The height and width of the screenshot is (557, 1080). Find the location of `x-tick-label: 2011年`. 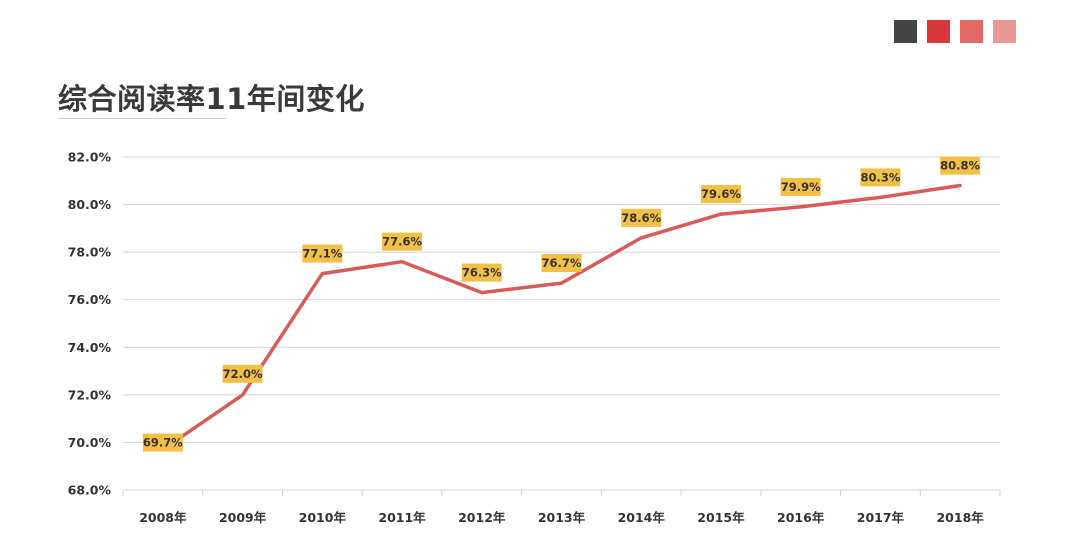

x-tick-label: 2011年 is located at coordinates (402, 517).